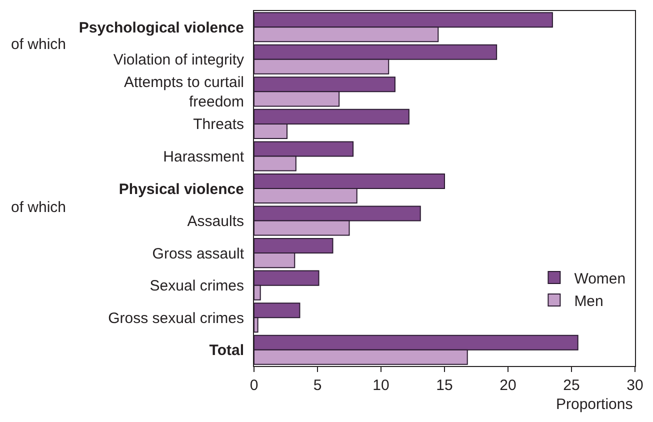  Describe the element at coordinates (218, 125) in the screenshot. I see `y-tick-label: Threats` at that location.